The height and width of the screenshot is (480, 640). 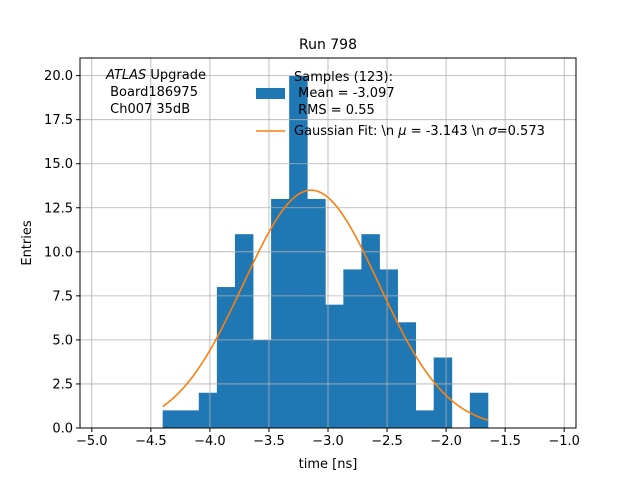 What do you see at coordinates (344, 93) in the screenshot?
I see `legend-hist-line-2: Mean = -3.097` at bounding box center [344, 93].